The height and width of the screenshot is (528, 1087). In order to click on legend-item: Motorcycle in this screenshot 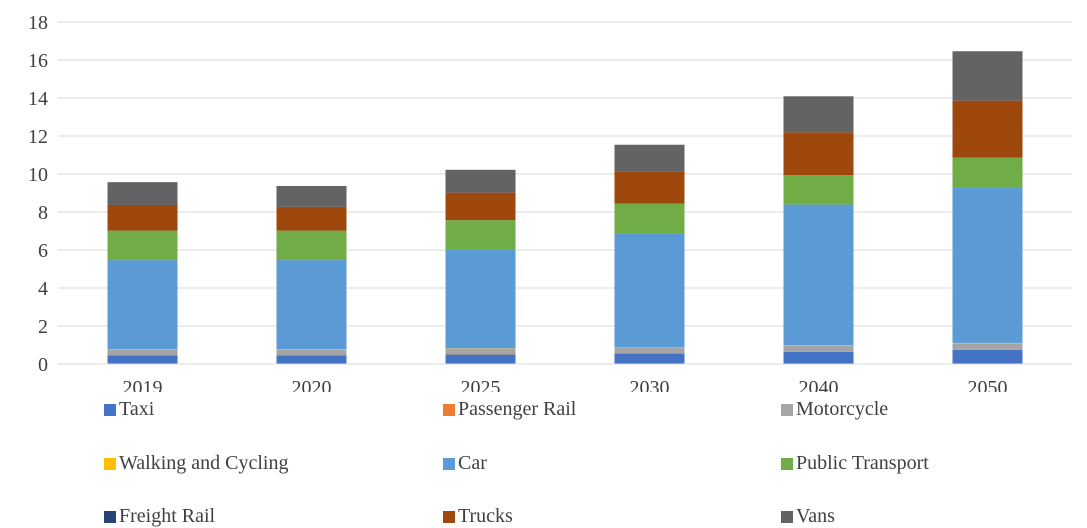, I will do `click(834, 409)`.